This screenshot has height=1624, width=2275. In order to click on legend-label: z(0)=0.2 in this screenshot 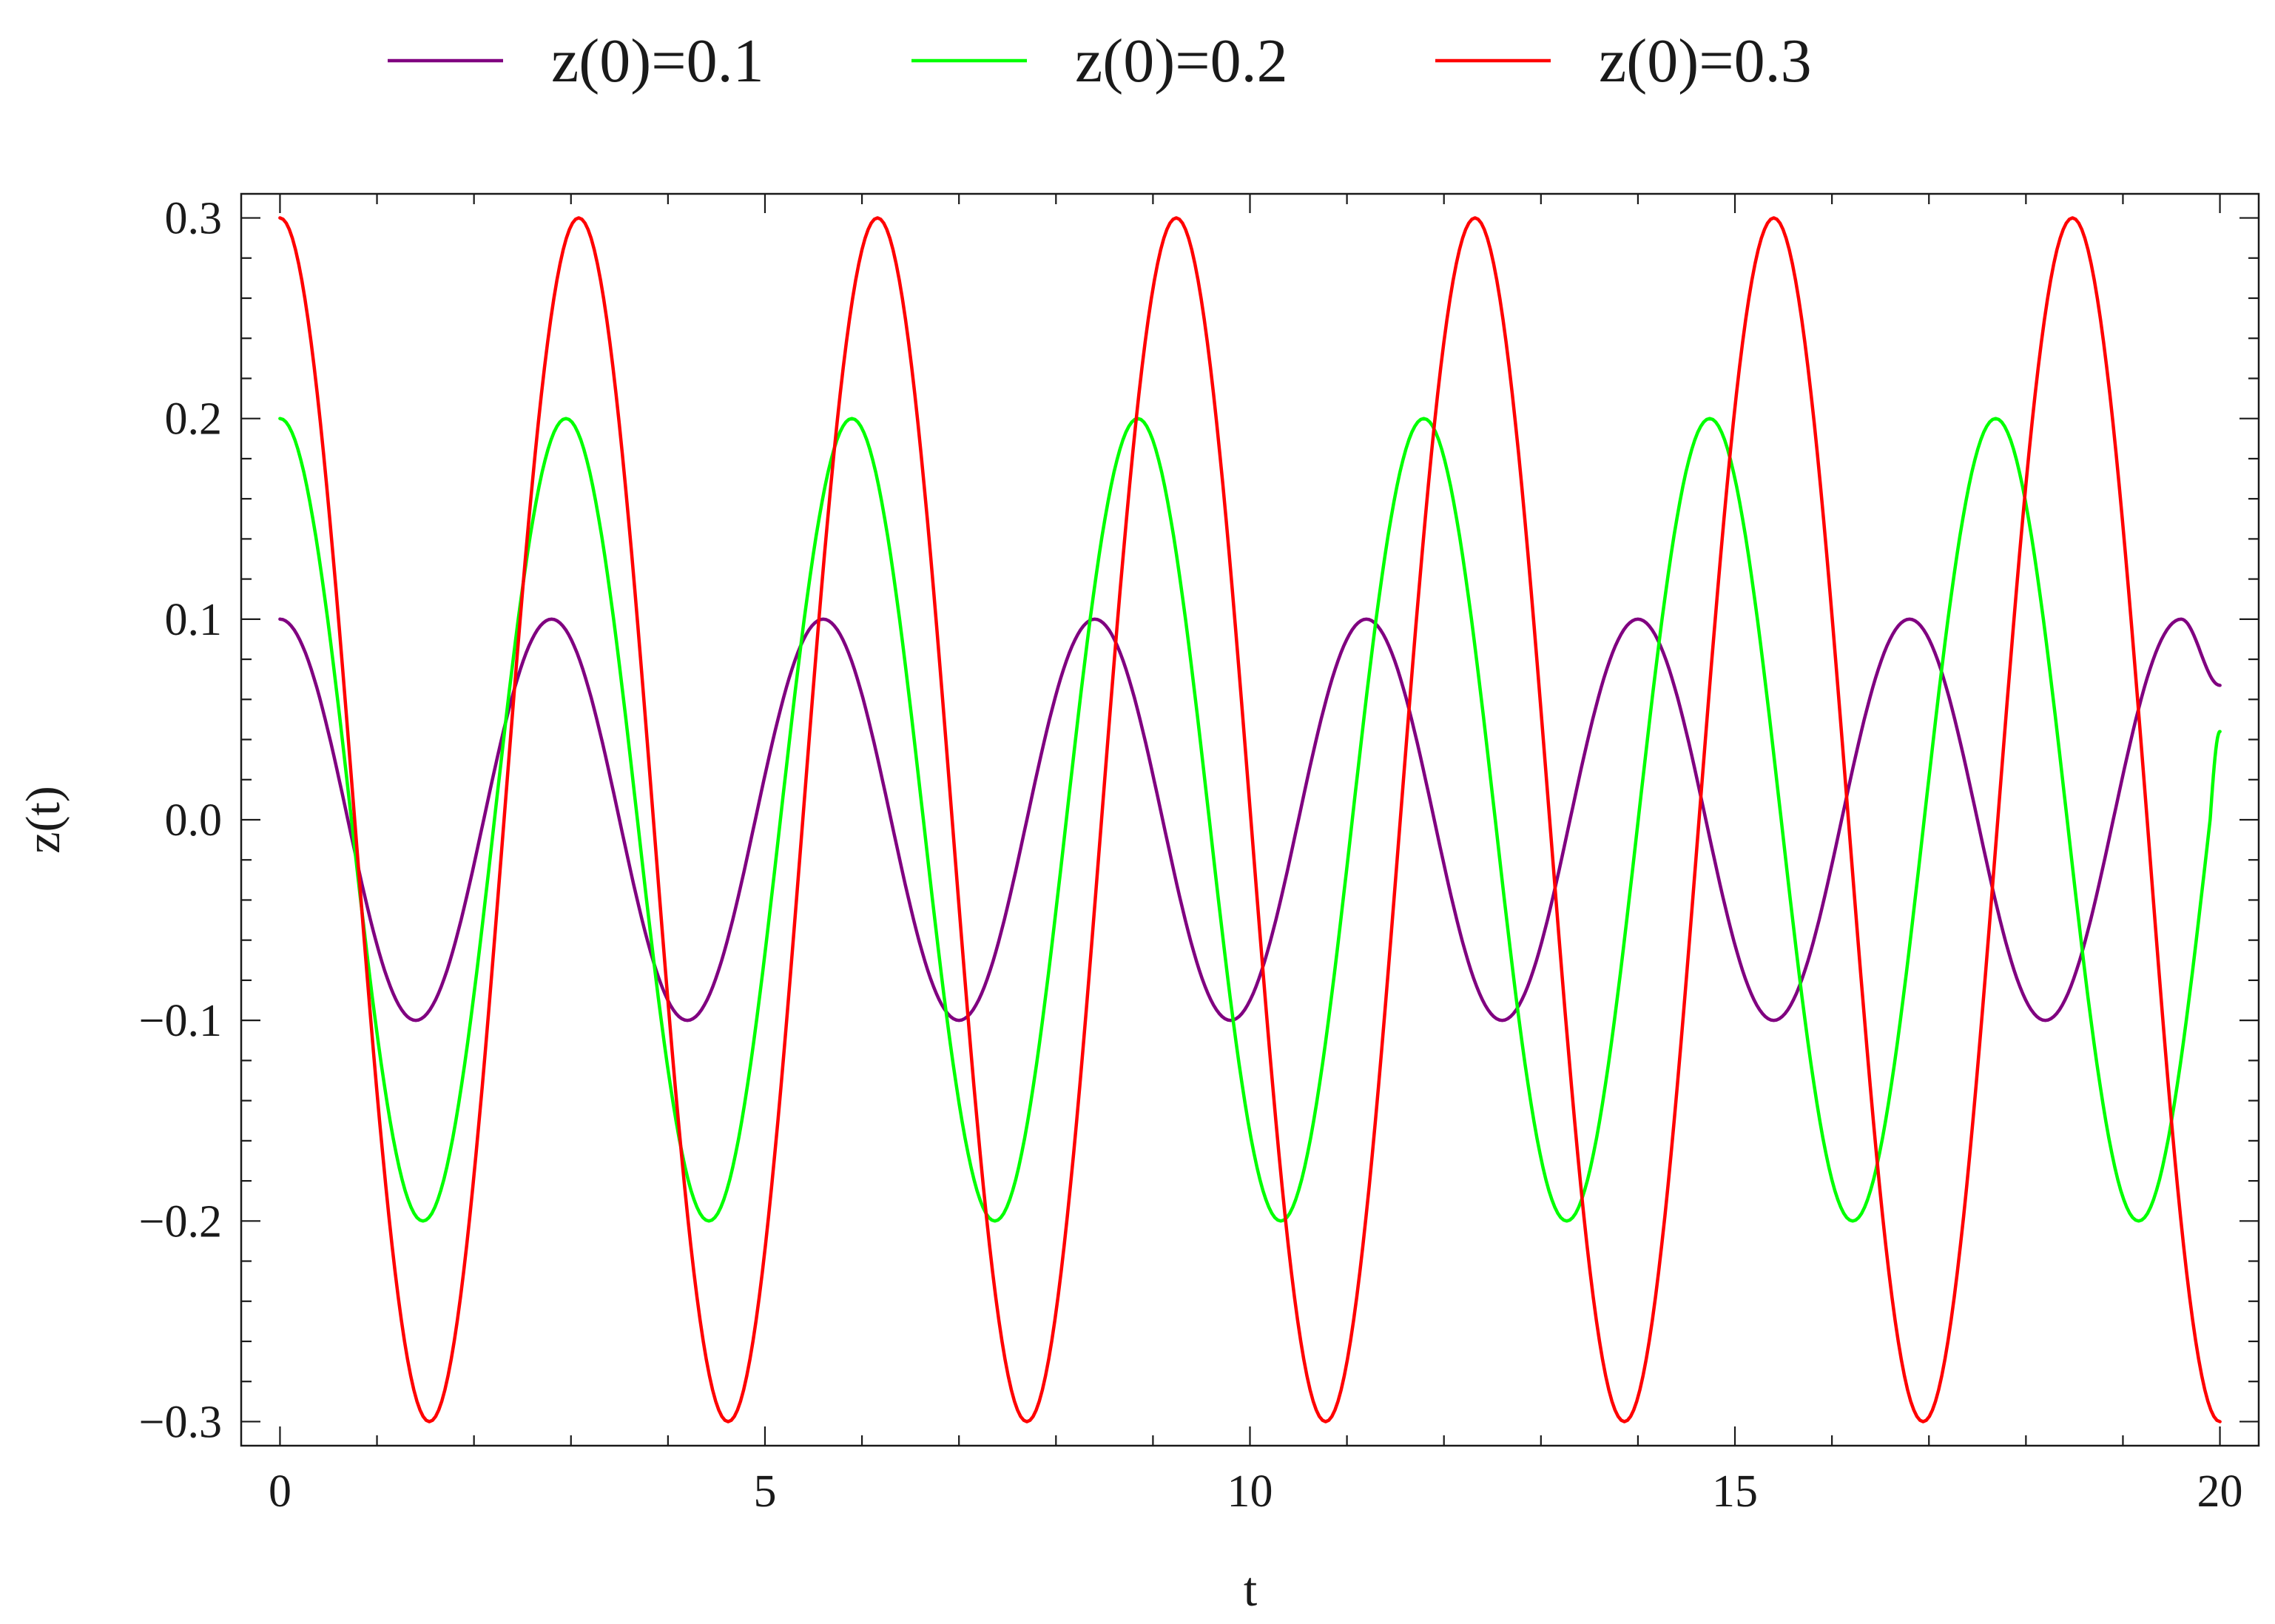, I will do `click(1182, 61)`.